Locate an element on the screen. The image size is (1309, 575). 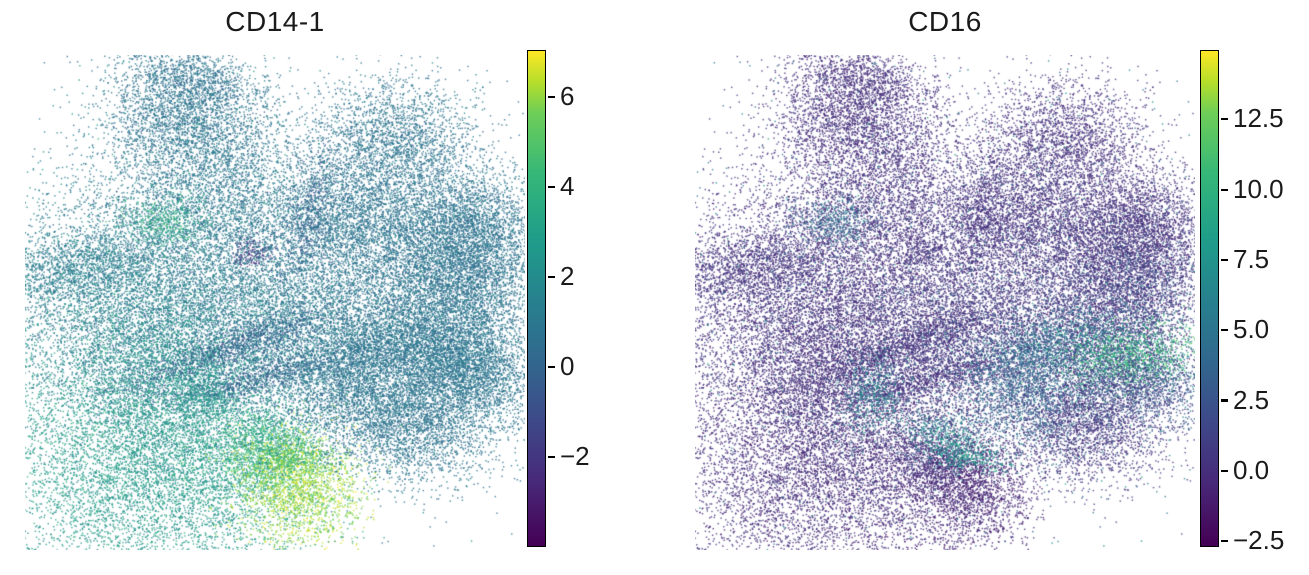
colorbar-tick-label: 0 is located at coordinates (567, 365).